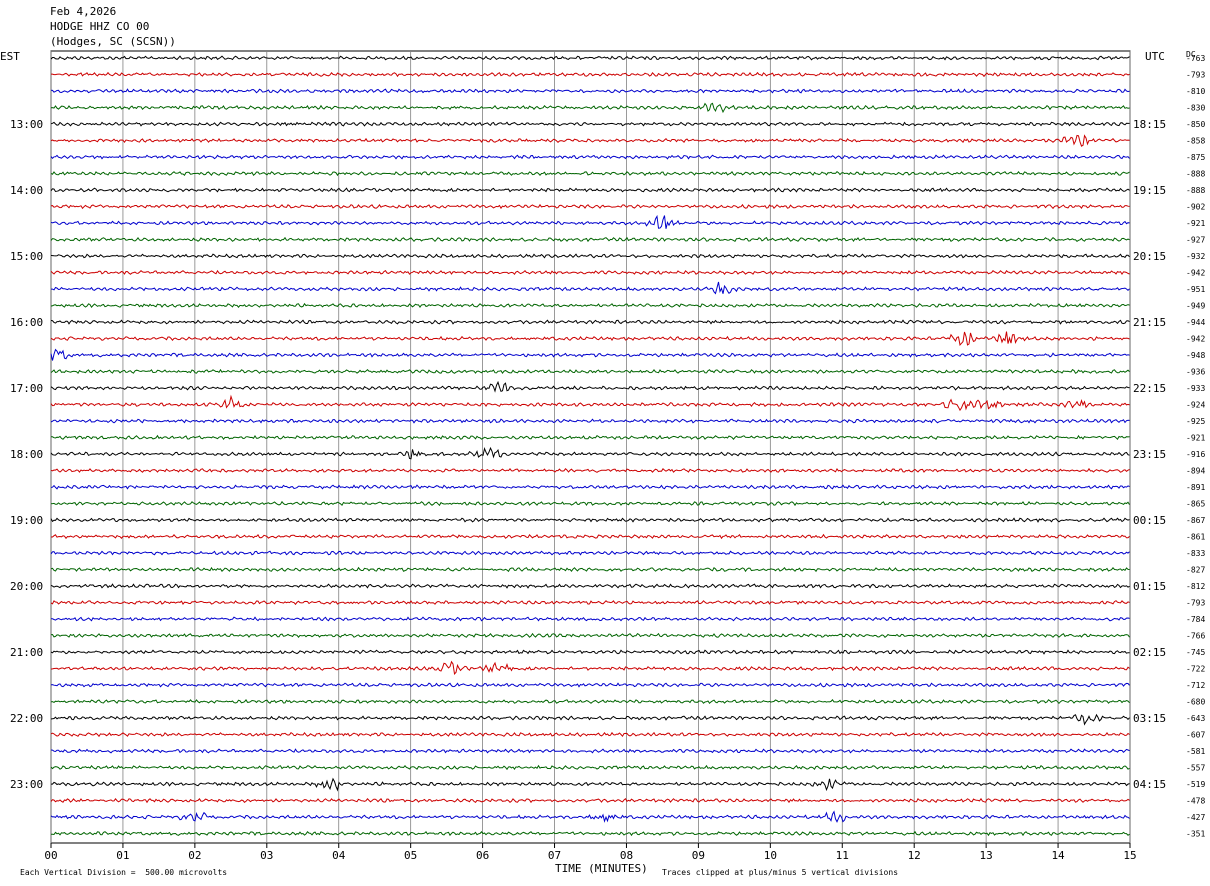 The height and width of the screenshot is (886, 1210). What do you see at coordinates (1129, 855) in the screenshot?
I see `x-tick-label: 15` at bounding box center [1129, 855].